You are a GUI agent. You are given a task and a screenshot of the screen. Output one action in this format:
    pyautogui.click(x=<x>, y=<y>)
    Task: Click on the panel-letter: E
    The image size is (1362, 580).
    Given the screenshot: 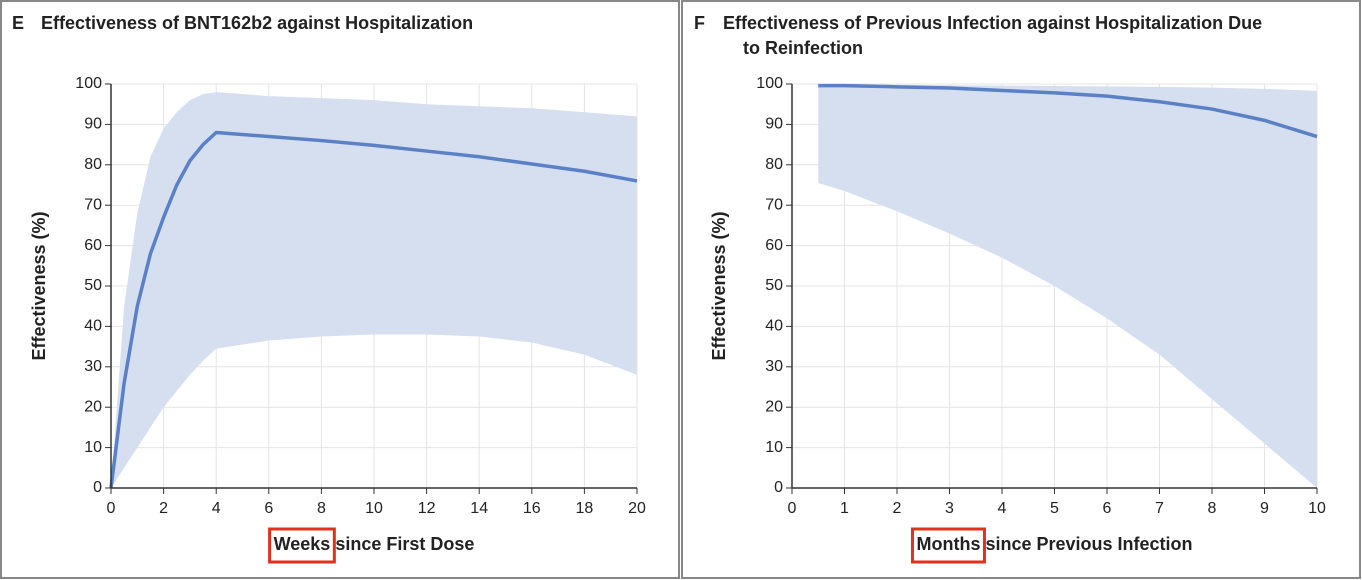 What is the action you would take?
    pyautogui.click(x=18, y=23)
    